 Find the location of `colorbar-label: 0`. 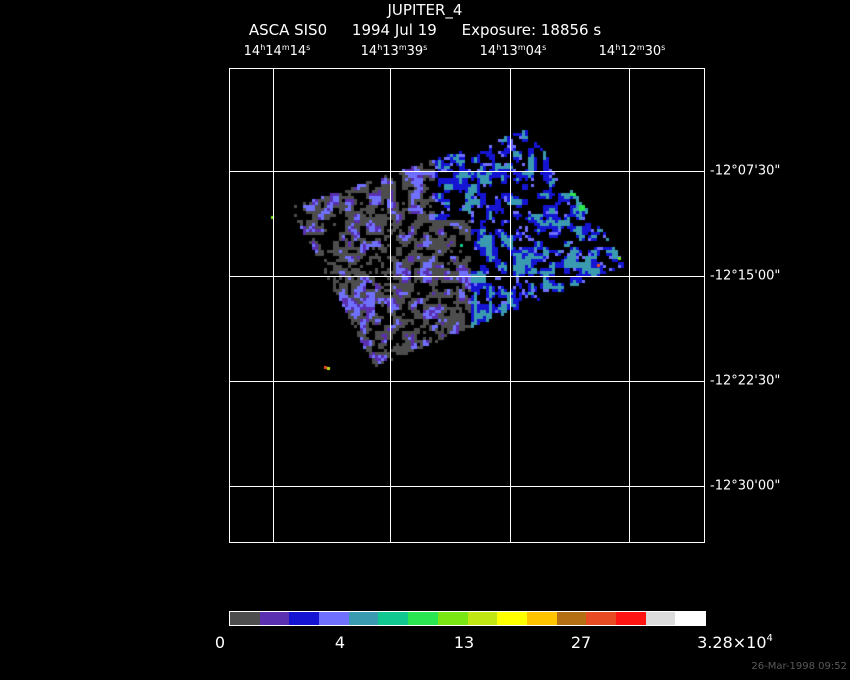

colorbar-label: 0 is located at coordinates (220, 642).